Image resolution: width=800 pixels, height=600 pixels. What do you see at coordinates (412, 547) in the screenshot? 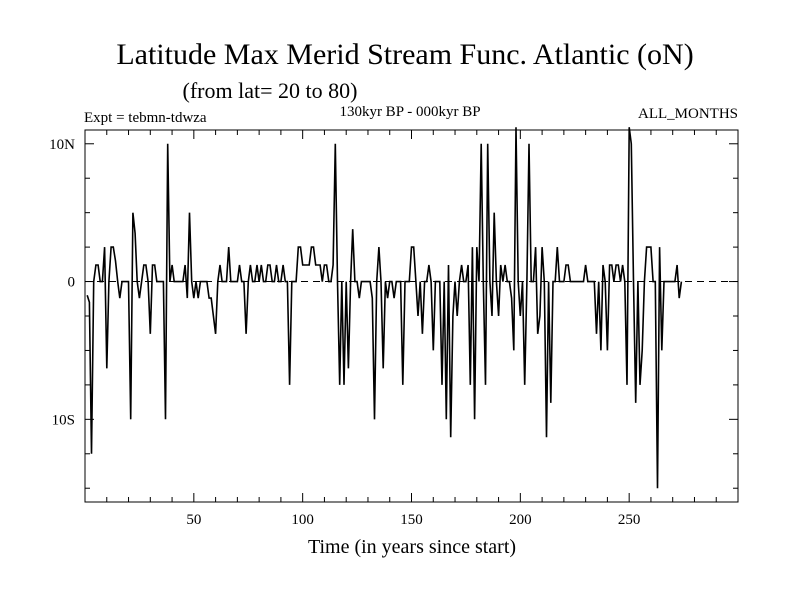
I see `x-axis-label: Time (in years since start)` at bounding box center [412, 547].